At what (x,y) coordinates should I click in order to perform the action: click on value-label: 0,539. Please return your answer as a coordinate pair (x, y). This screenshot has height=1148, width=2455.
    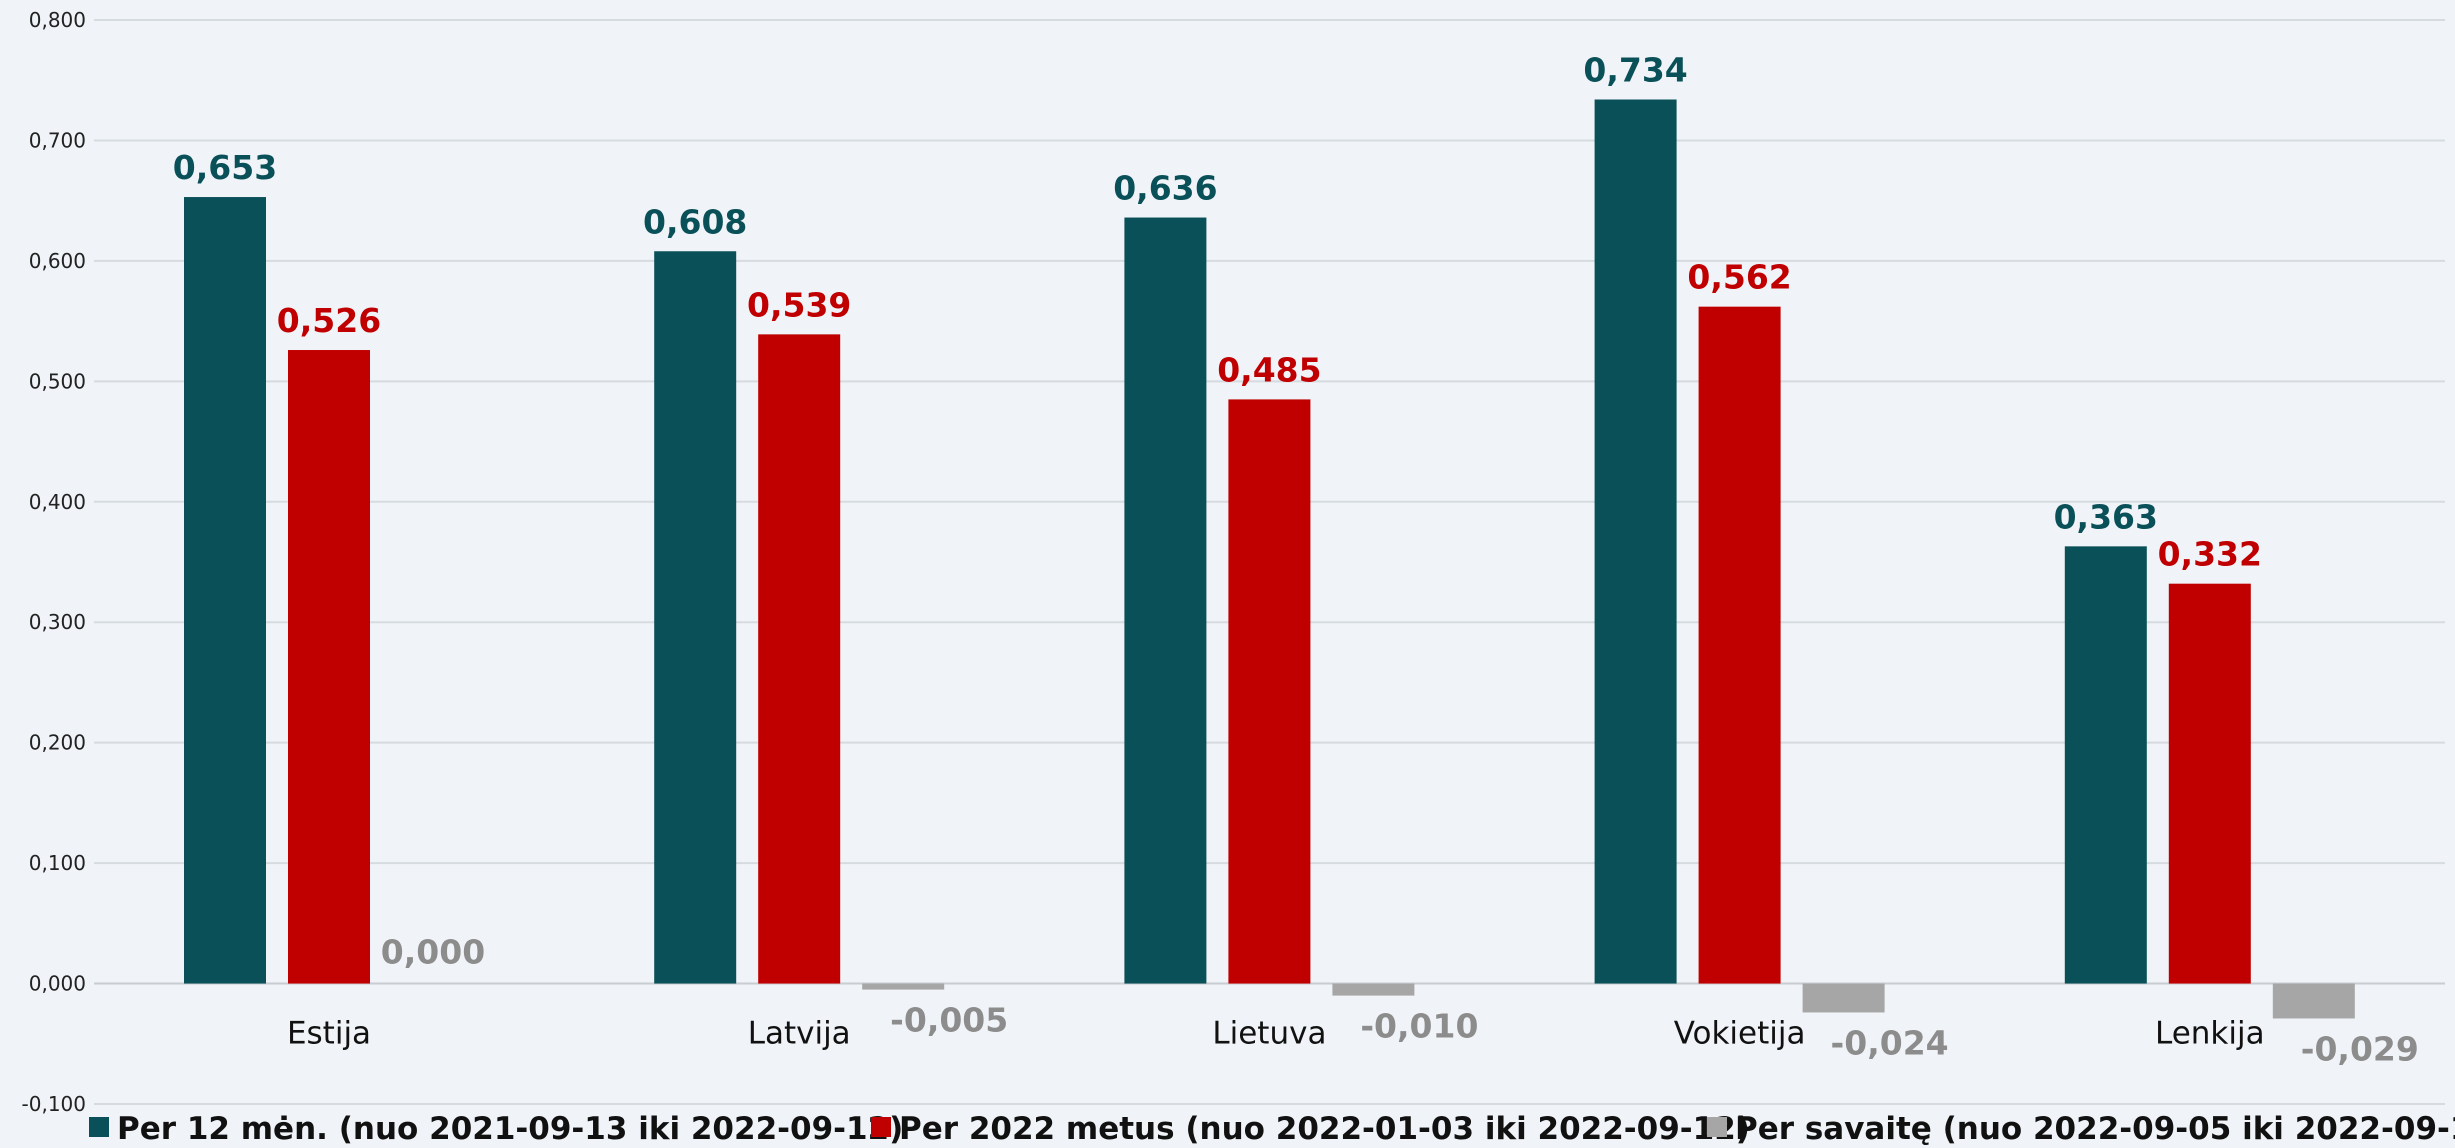
    Looking at the image, I should click on (799, 304).